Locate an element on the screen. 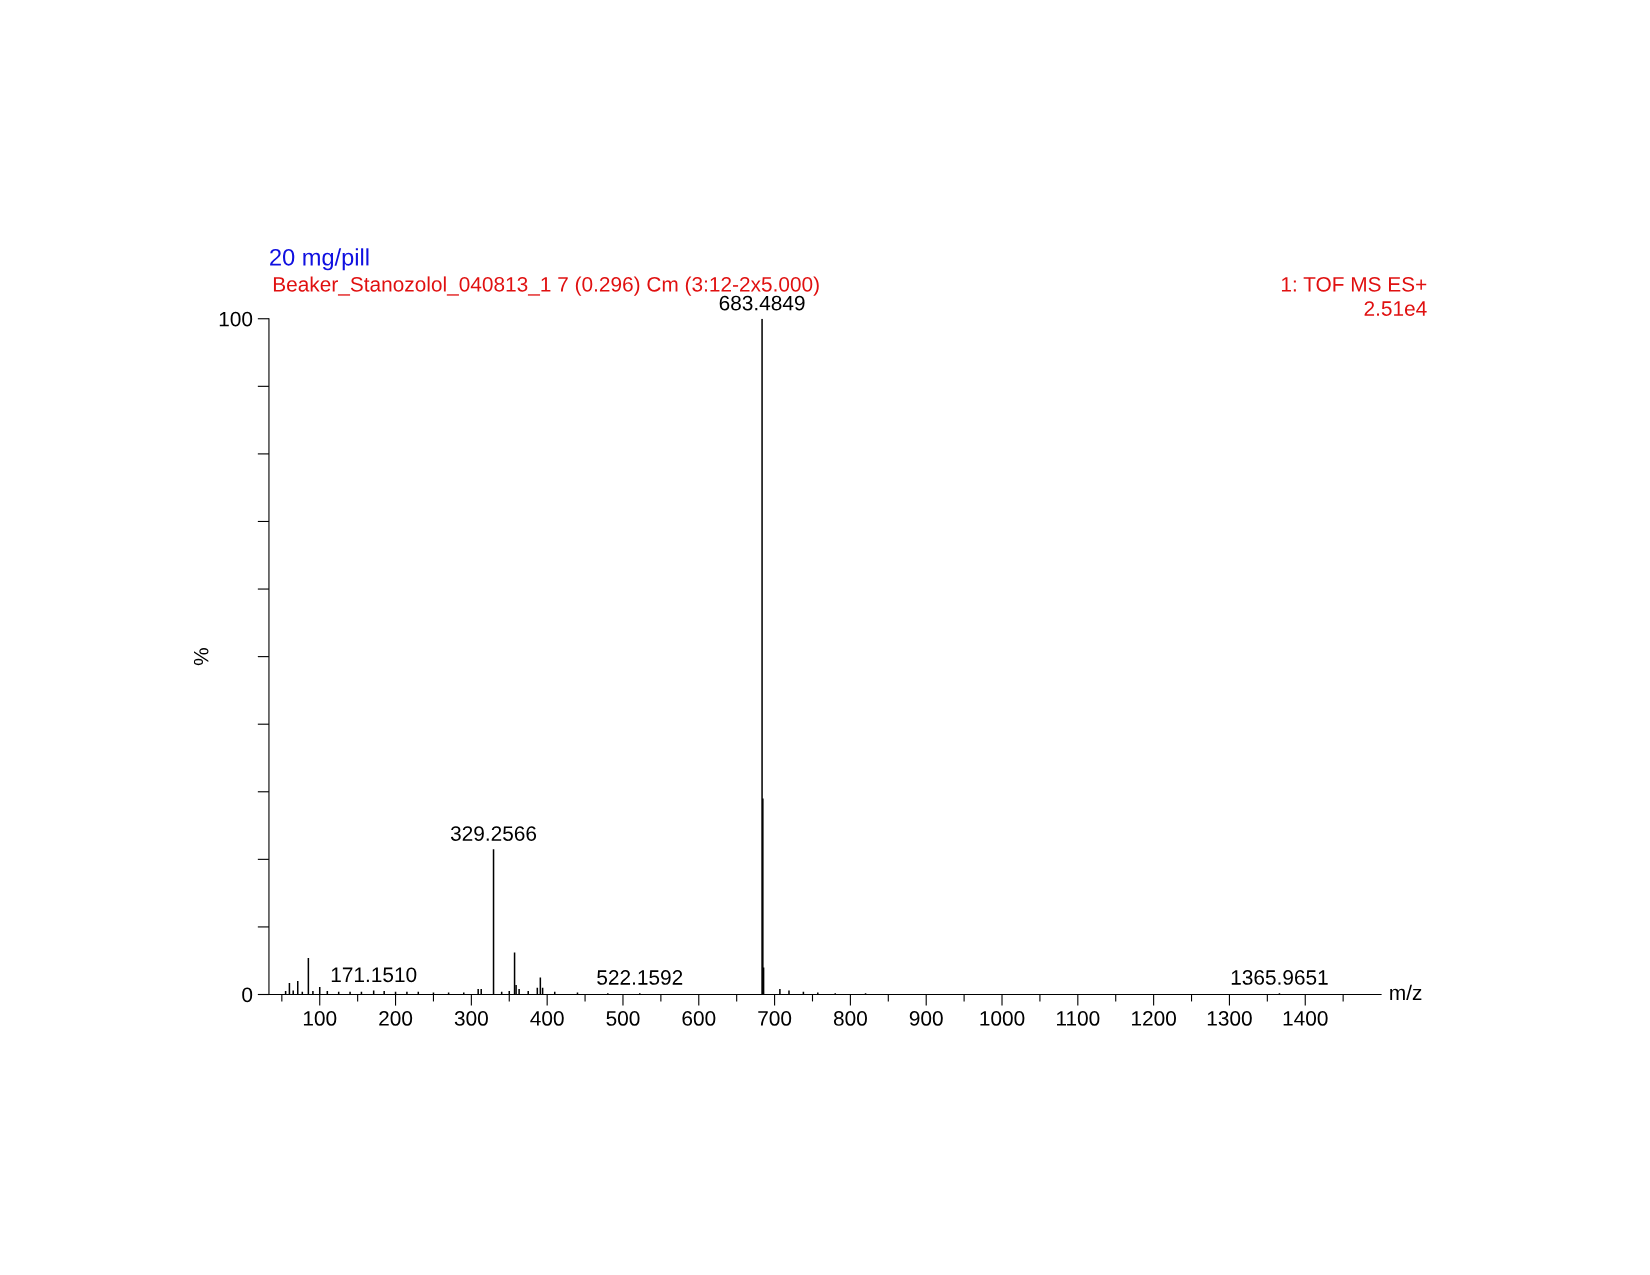  x-tick-label: 1400 is located at coordinates (1305, 1018).